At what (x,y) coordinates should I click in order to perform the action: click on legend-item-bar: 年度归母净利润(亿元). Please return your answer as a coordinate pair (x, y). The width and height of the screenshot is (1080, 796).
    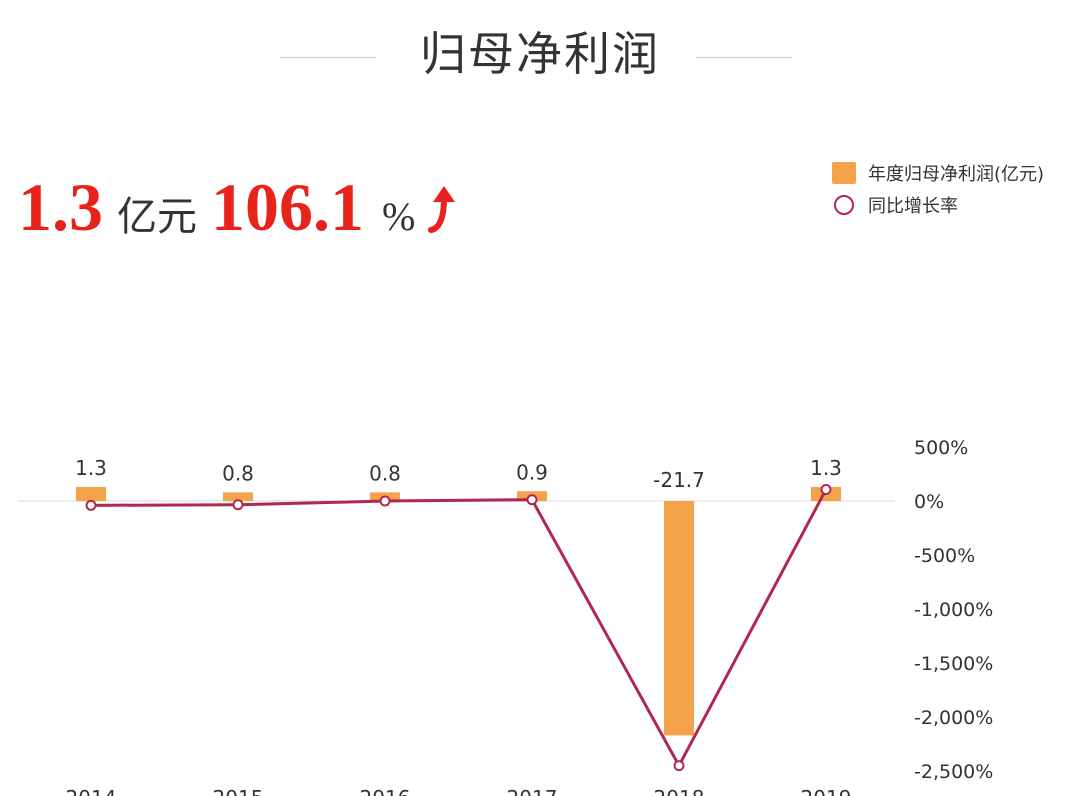
    Looking at the image, I should click on (938, 173).